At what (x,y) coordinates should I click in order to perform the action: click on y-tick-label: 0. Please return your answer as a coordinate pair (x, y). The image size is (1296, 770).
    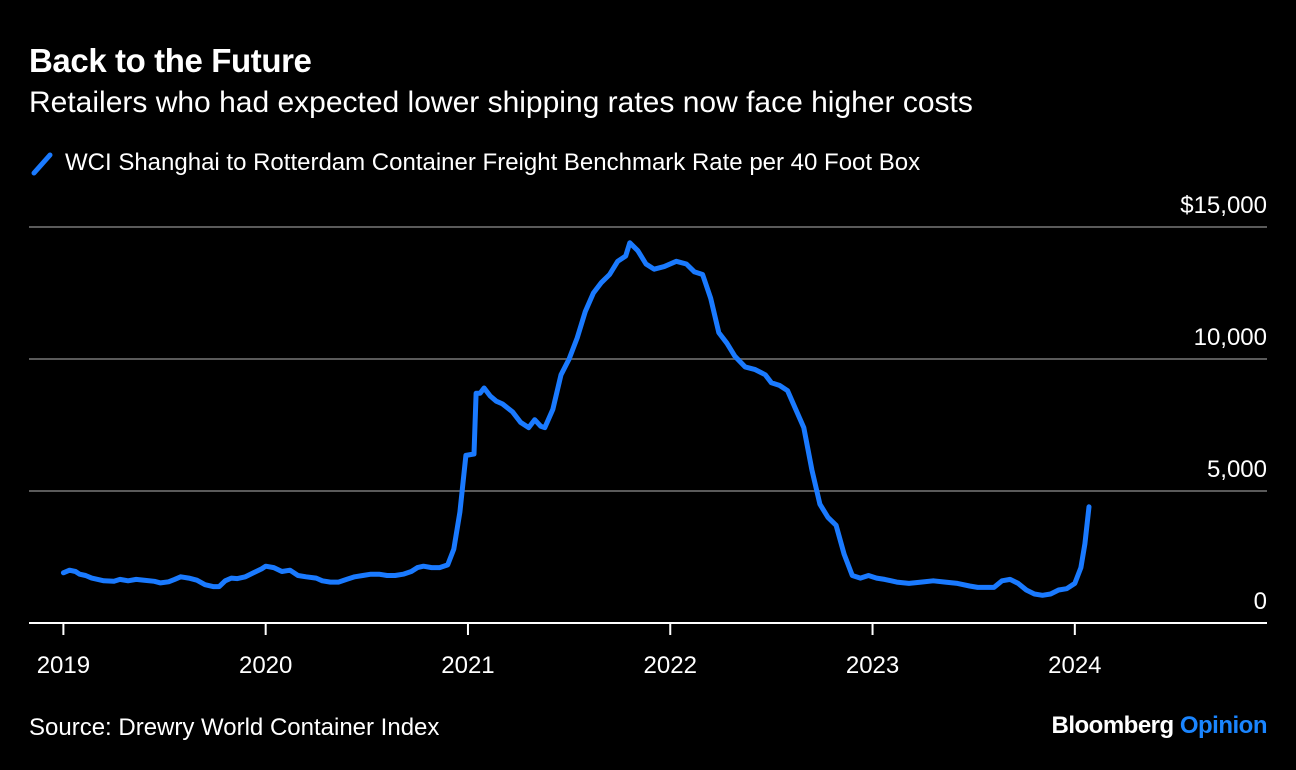
    Looking at the image, I should click on (1260, 601).